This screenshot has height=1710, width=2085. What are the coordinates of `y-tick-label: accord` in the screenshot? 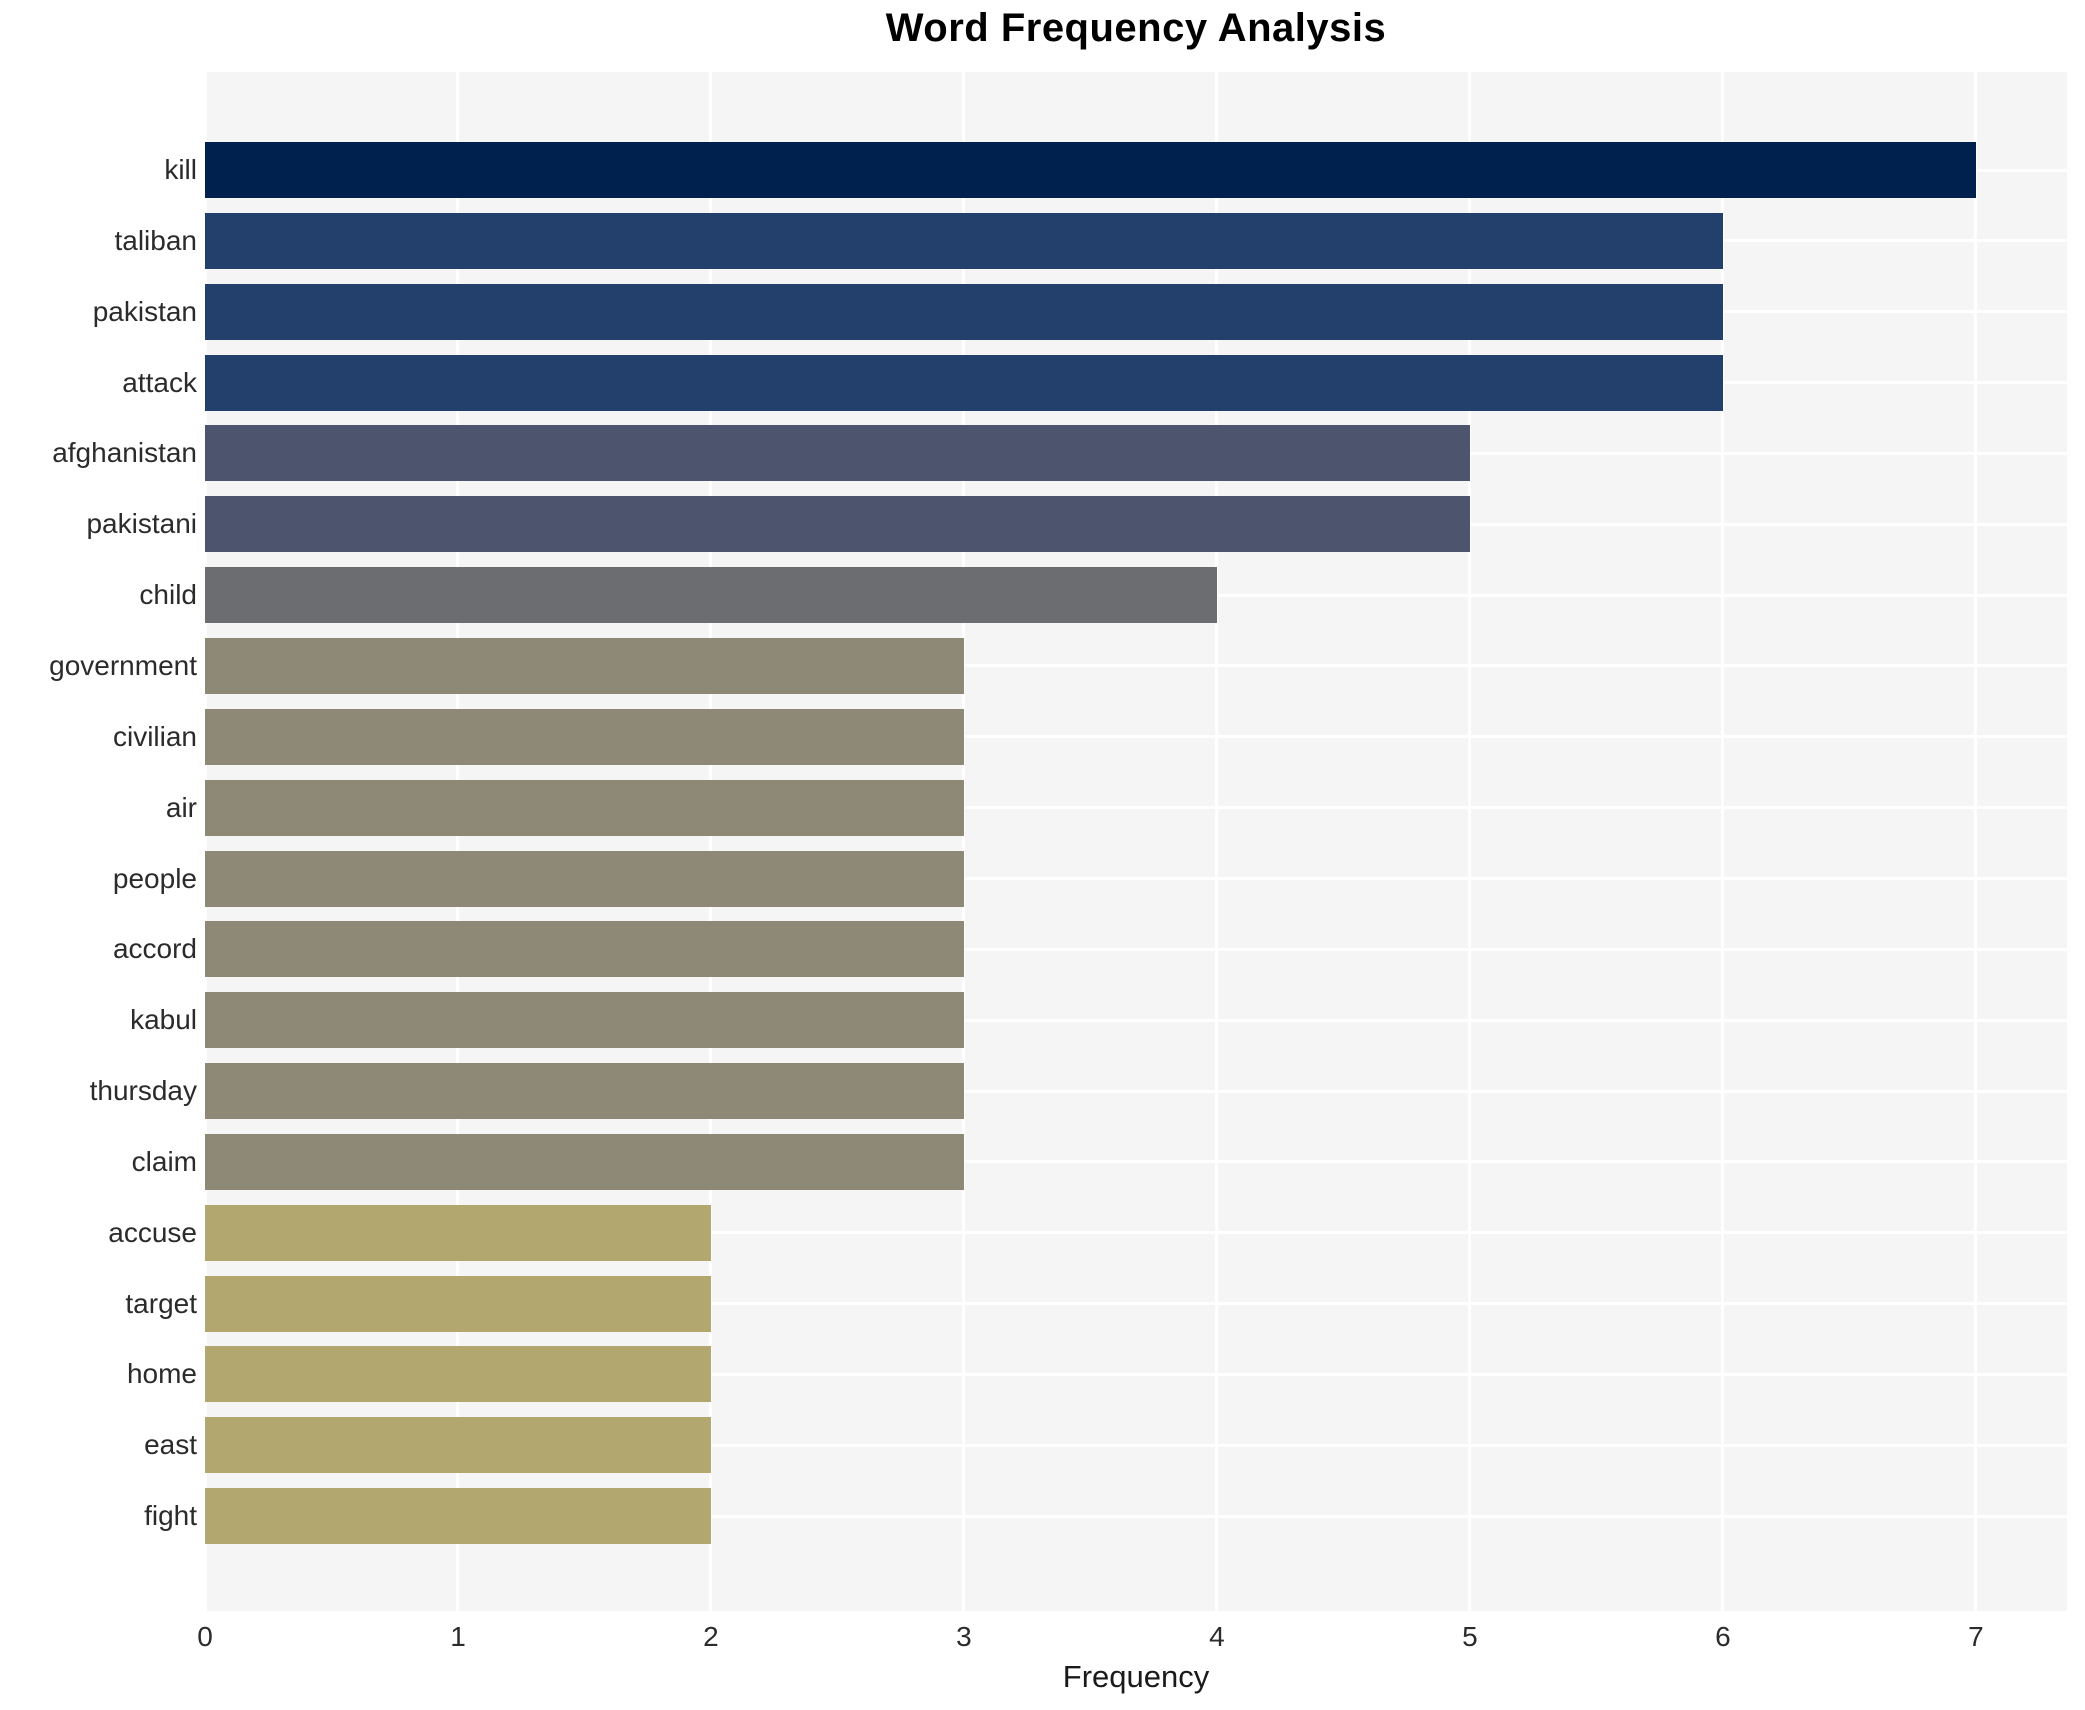 It's located at (154, 949).